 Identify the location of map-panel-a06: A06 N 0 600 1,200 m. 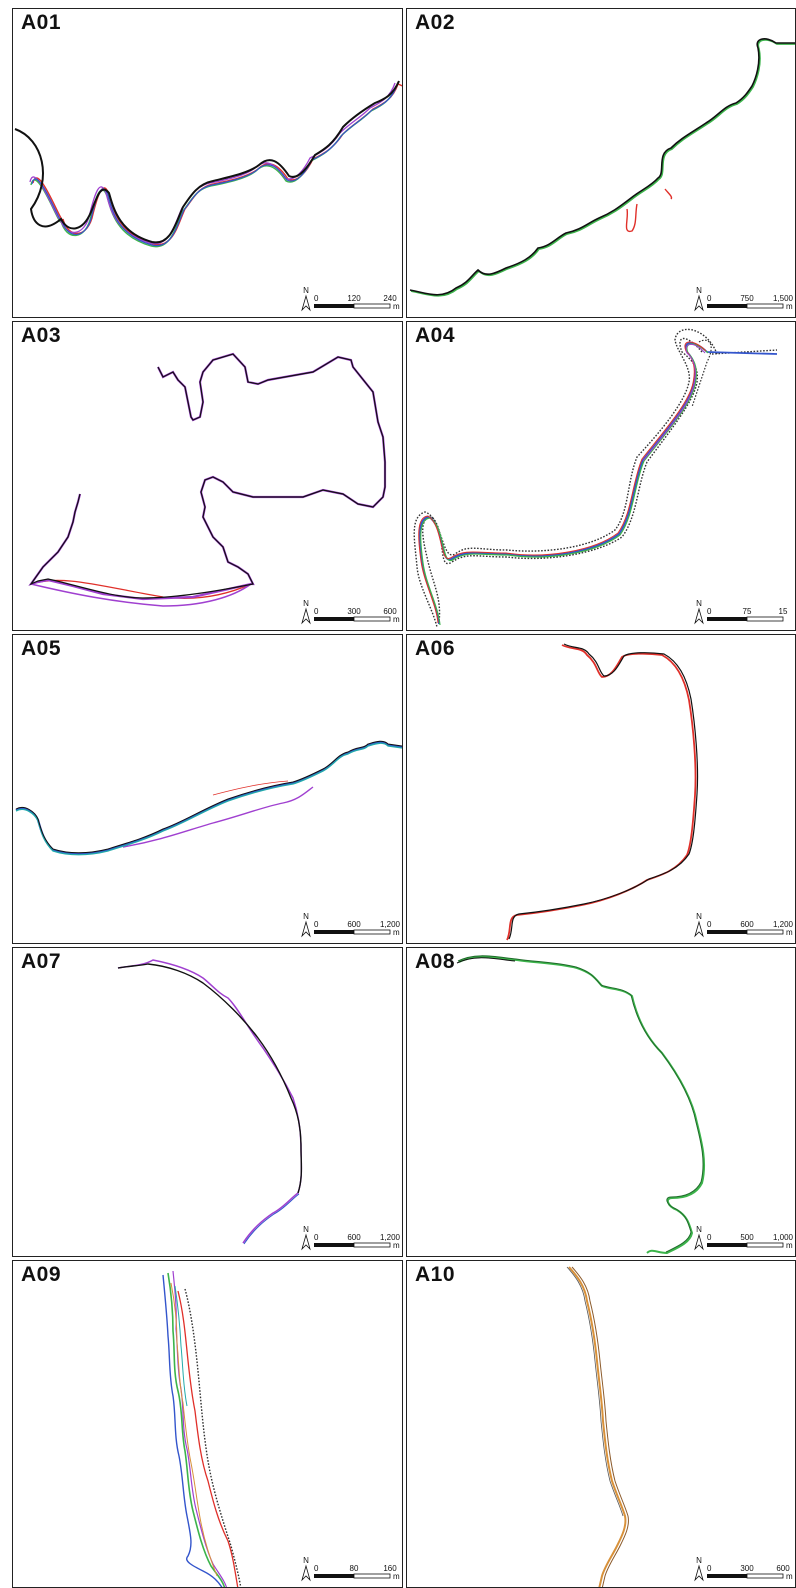
(601, 789).